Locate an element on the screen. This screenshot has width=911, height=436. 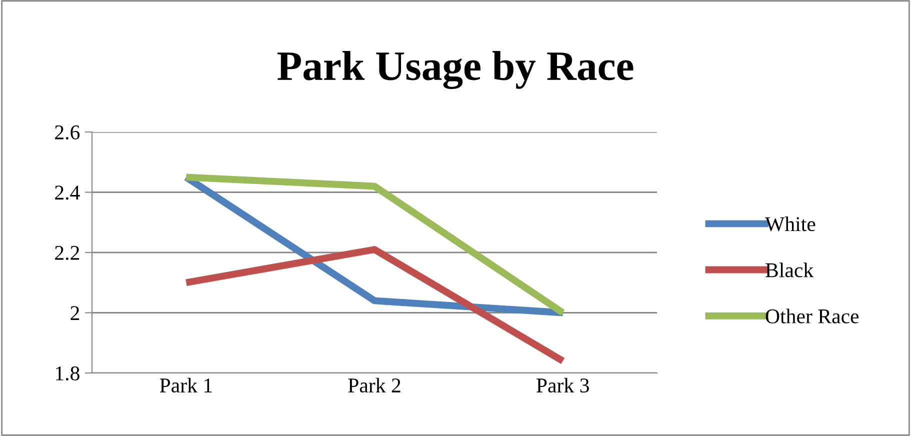
y-tick-label: 1.8 is located at coordinates (68, 373).